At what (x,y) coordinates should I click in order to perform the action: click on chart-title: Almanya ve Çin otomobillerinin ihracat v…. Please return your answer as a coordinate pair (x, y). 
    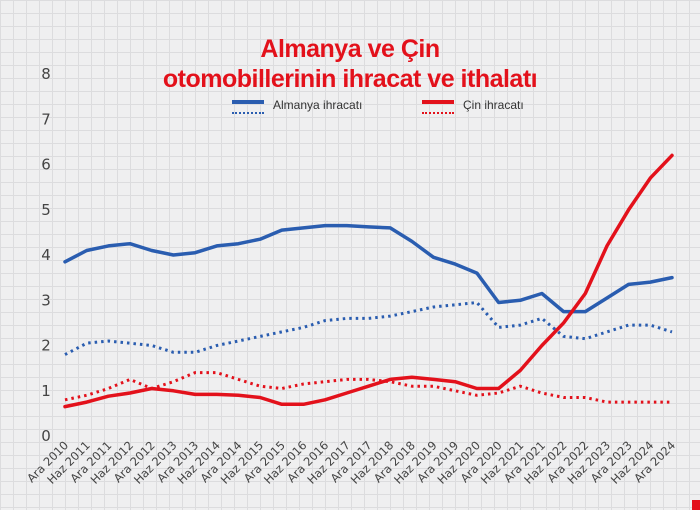
    Looking at the image, I should click on (350, 64).